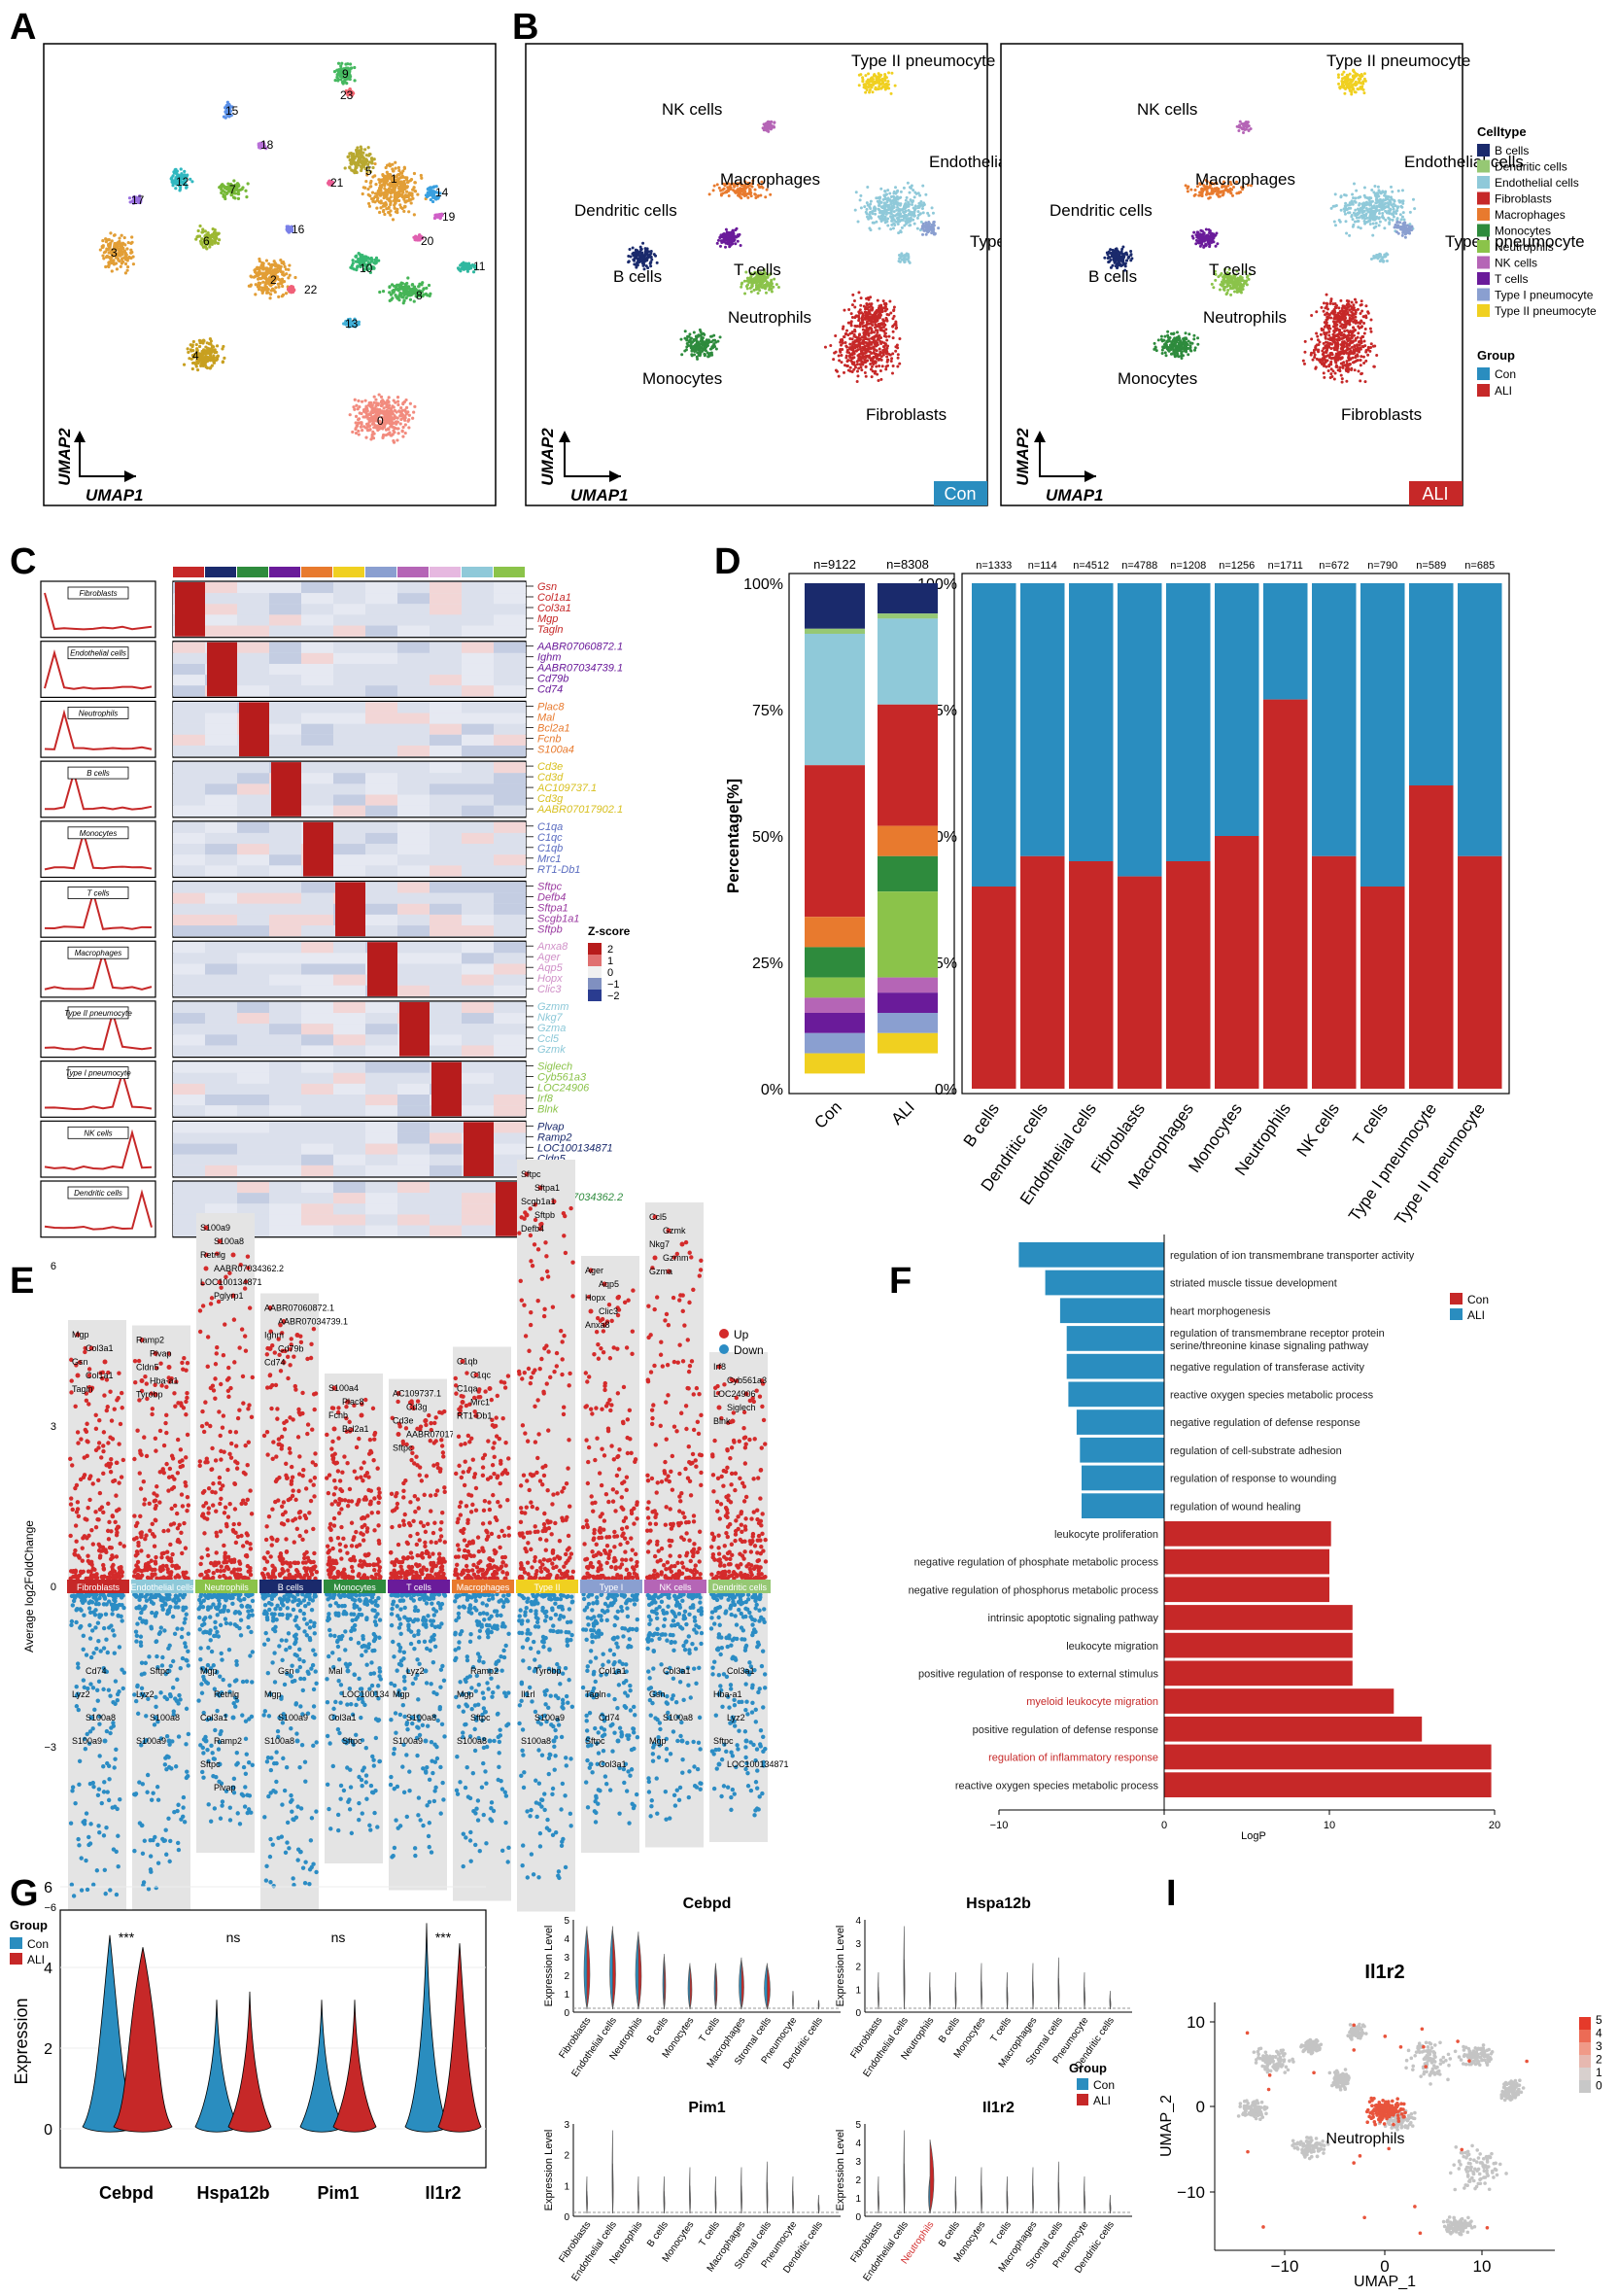  I want to click on cluster-label: 11, so click(479, 266).